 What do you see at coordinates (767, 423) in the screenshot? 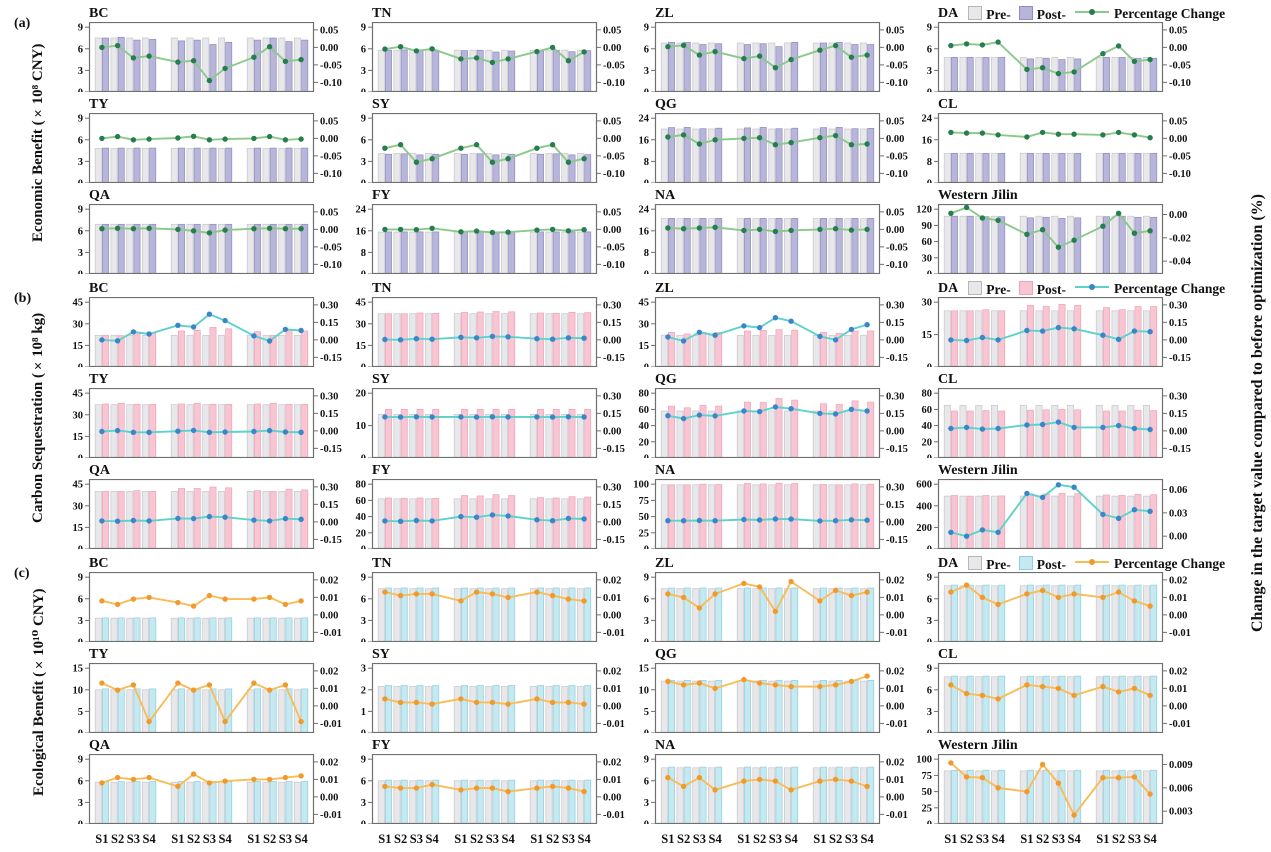
I see `plot-frame` at bounding box center [767, 423].